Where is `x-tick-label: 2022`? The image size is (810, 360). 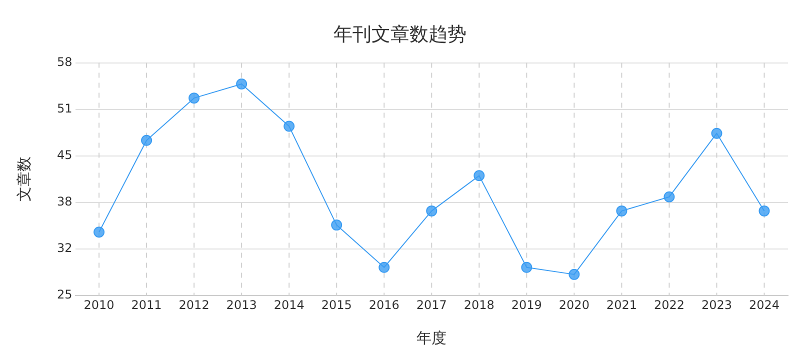
x-tick-label: 2022 is located at coordinates (669, 305).